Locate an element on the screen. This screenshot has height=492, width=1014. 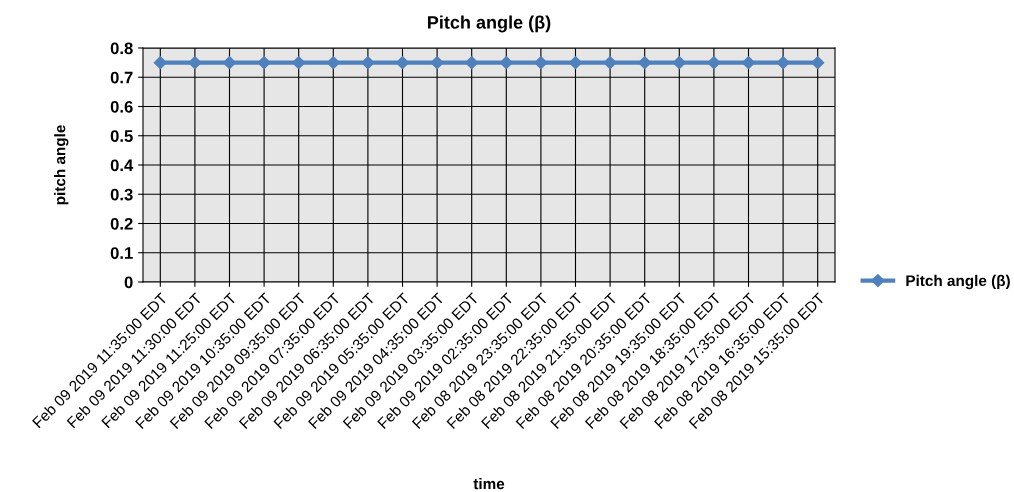
y-tick-label: 0.7 is located at coordinates (121, 77).